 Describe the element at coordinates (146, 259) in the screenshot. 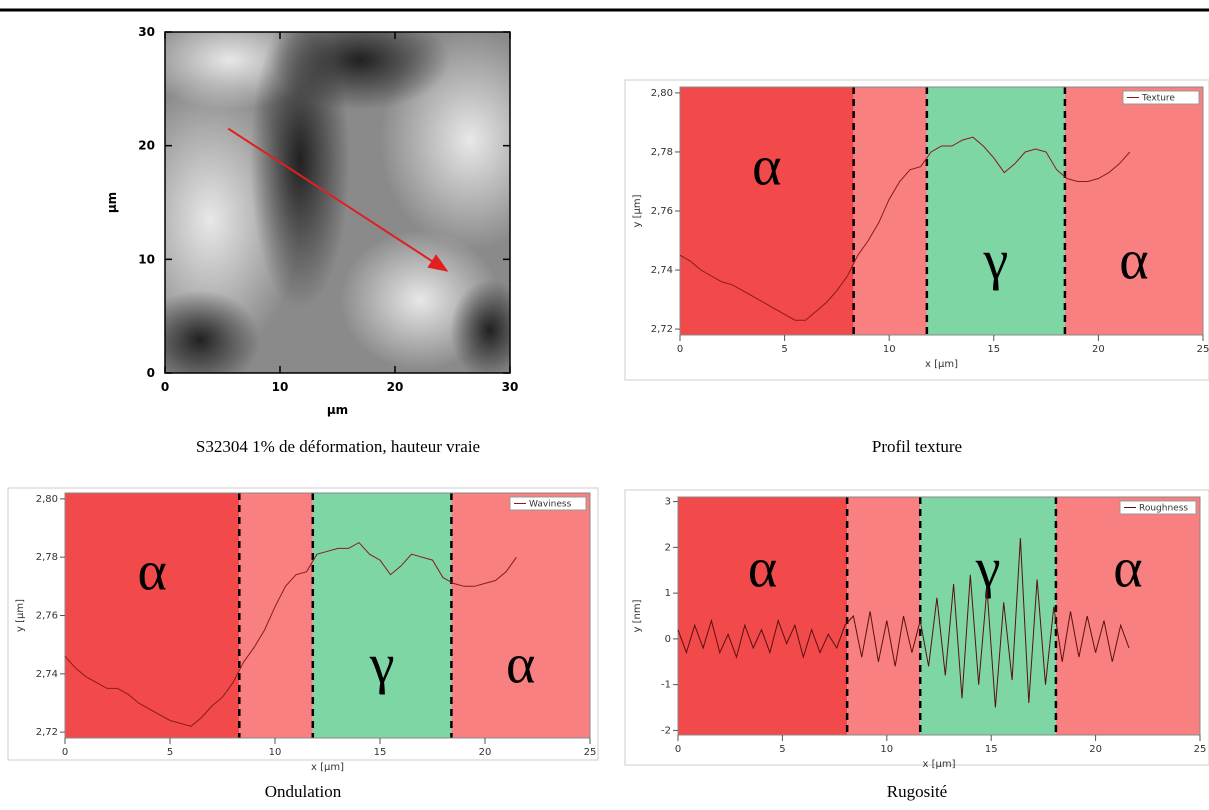

I see `y-tick-label: 10` at that location.